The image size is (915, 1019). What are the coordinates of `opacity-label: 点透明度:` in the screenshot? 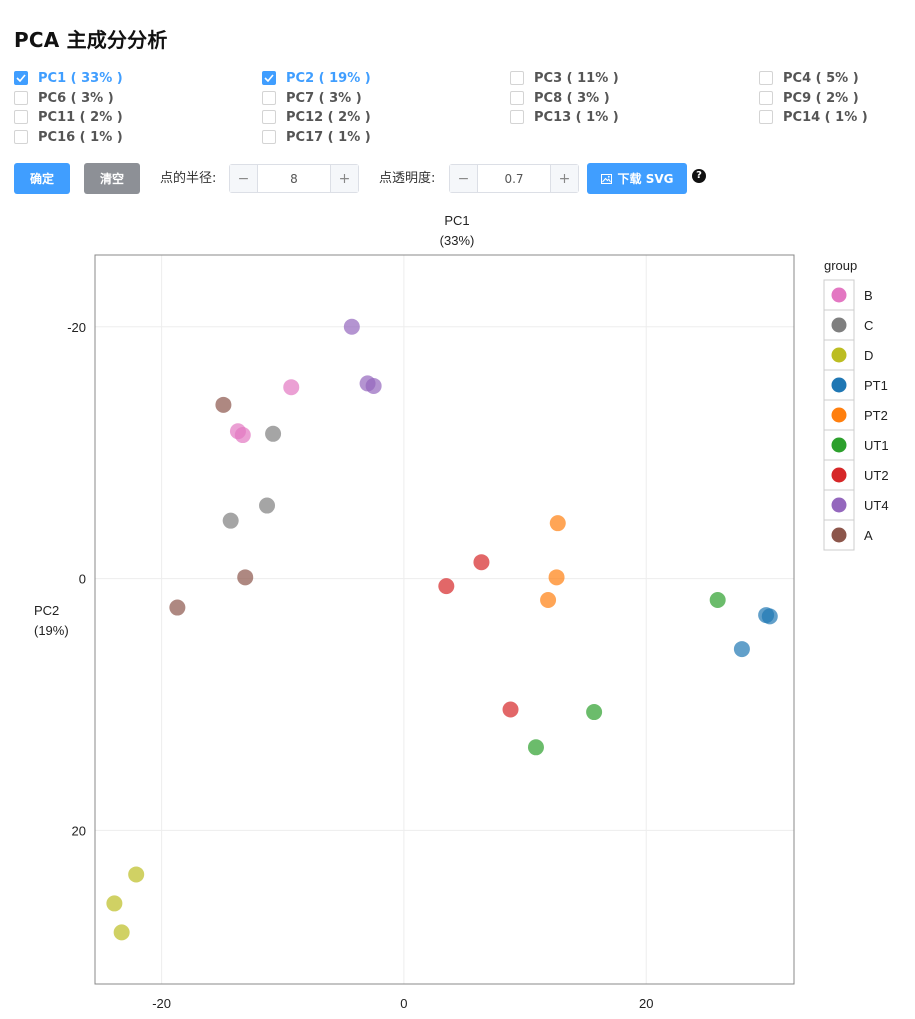 It's located at (407, 178).